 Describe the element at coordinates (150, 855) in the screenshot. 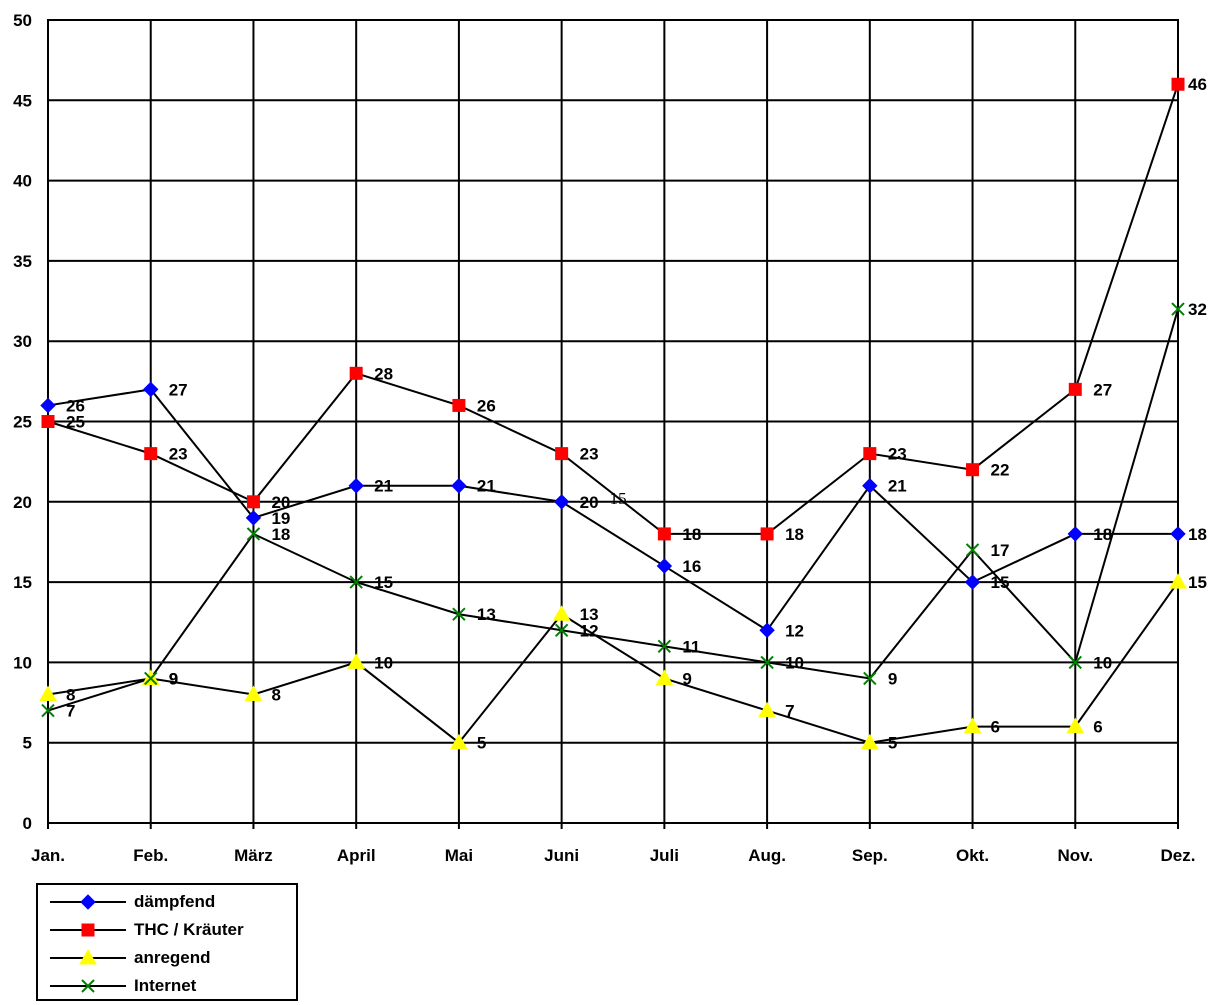

I see `x-tick-label: Feb.` at that location.